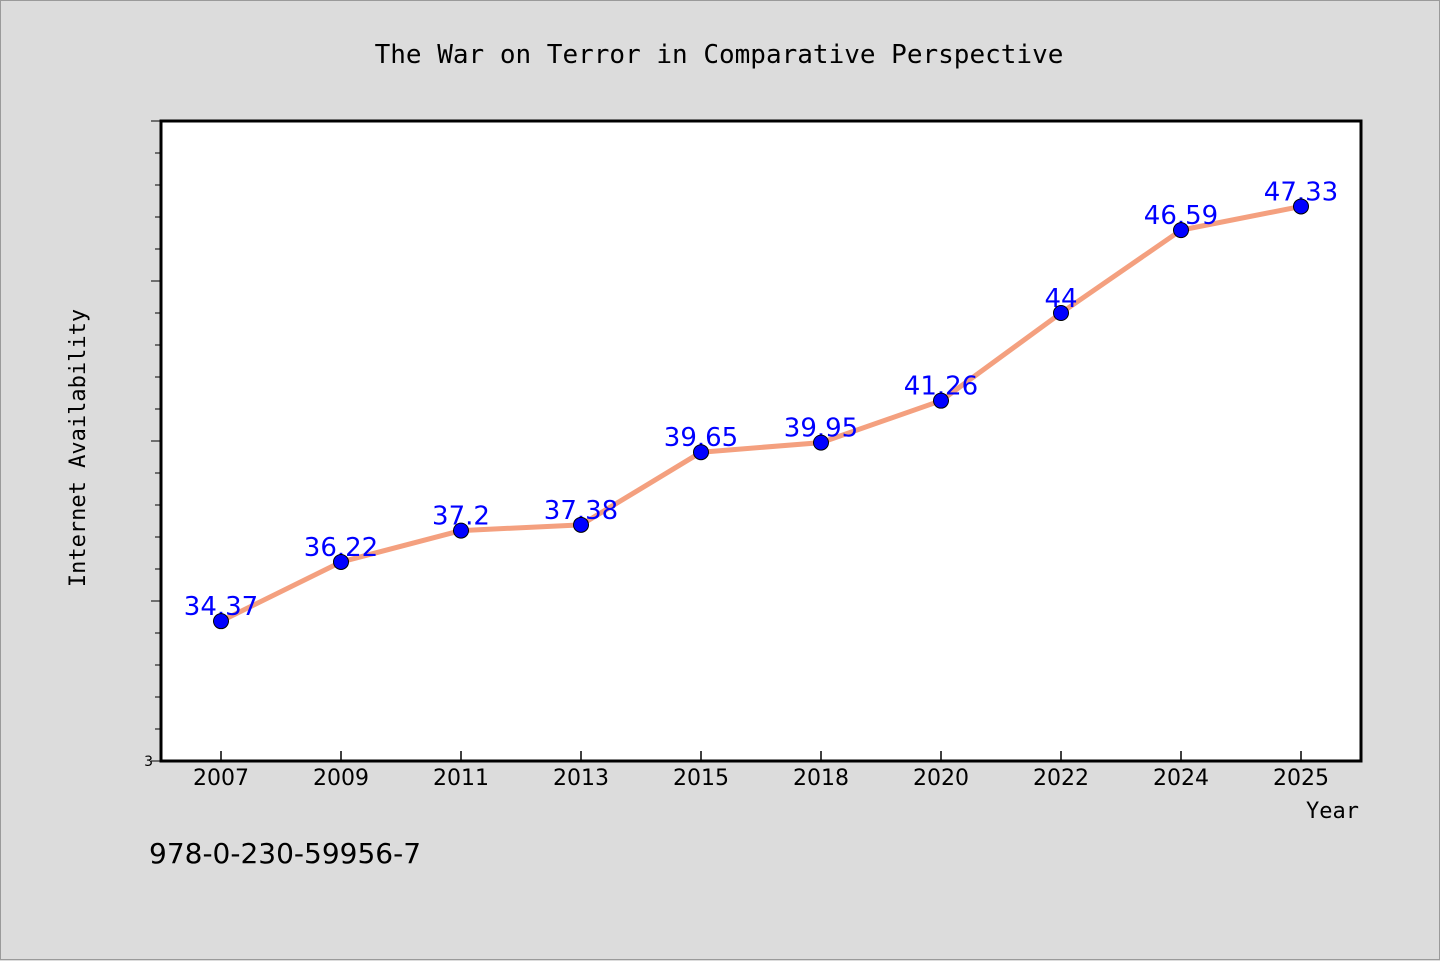 The image size is (1440, 961). I want to click on x-tick-label: 2013, so click(581, 778).